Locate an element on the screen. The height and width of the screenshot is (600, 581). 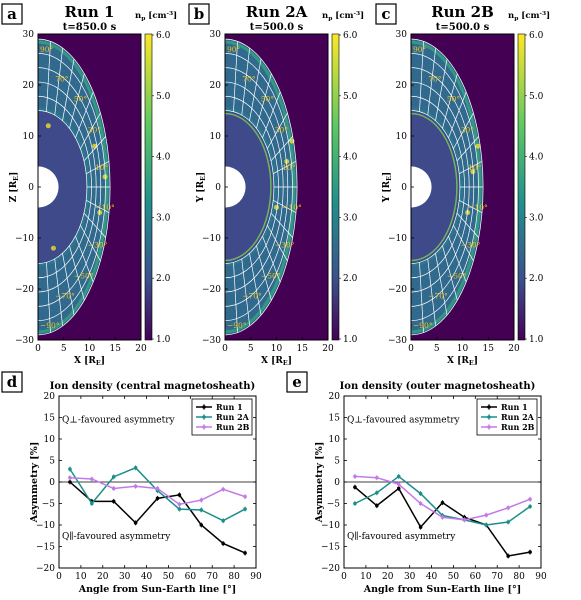
colorbar-tick-label: 2.0 is located at coordinates (163, 279).